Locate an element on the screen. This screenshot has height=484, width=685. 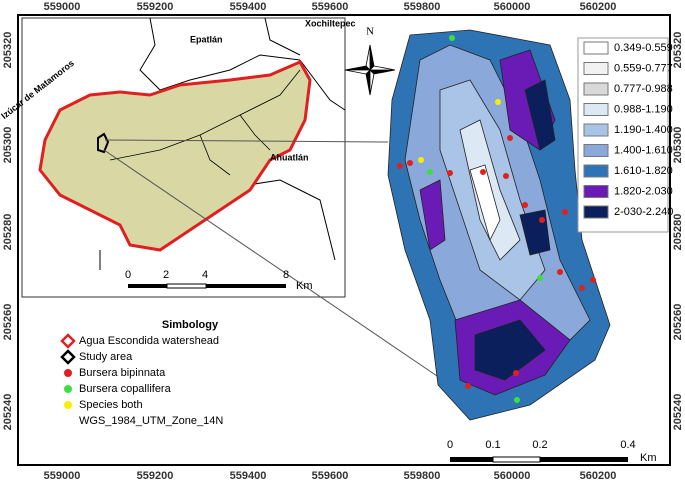
simbology-markers is located at coordinates (68, 371).